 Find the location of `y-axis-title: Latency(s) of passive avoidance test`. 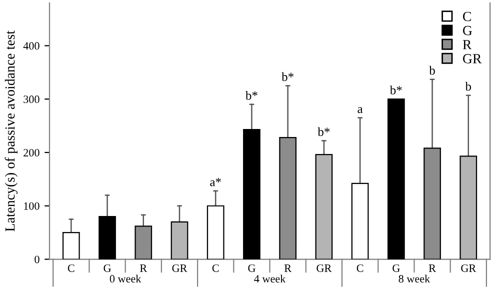

y-axis-title: Latency(s) of passive avoidance test is located at coordinates (11, 131).